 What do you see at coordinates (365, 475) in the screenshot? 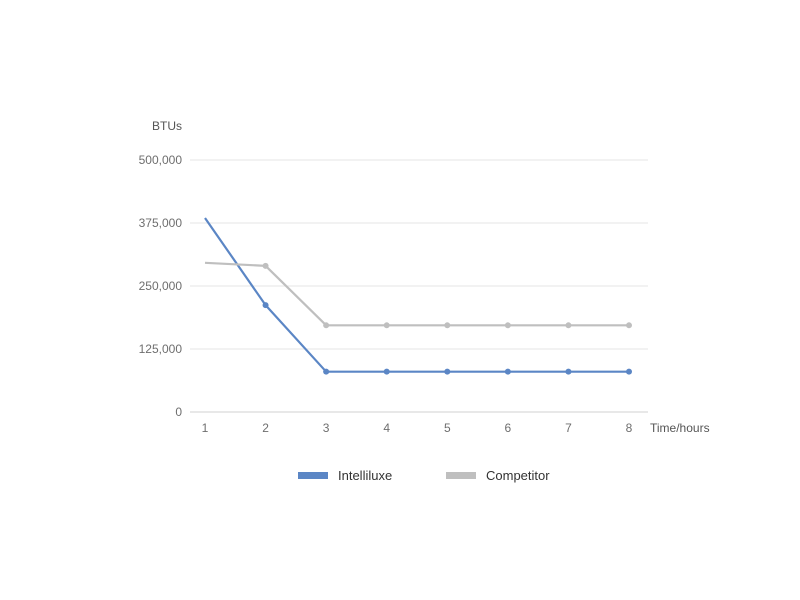
I see `legend-label: Intelliluxe` at bounding box center [365, 475].